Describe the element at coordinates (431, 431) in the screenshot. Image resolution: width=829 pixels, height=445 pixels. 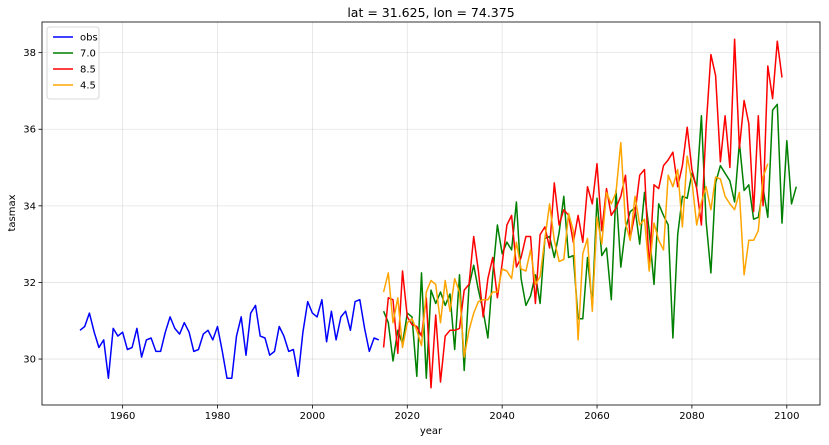
I see `x-axis-label: year` at that location.